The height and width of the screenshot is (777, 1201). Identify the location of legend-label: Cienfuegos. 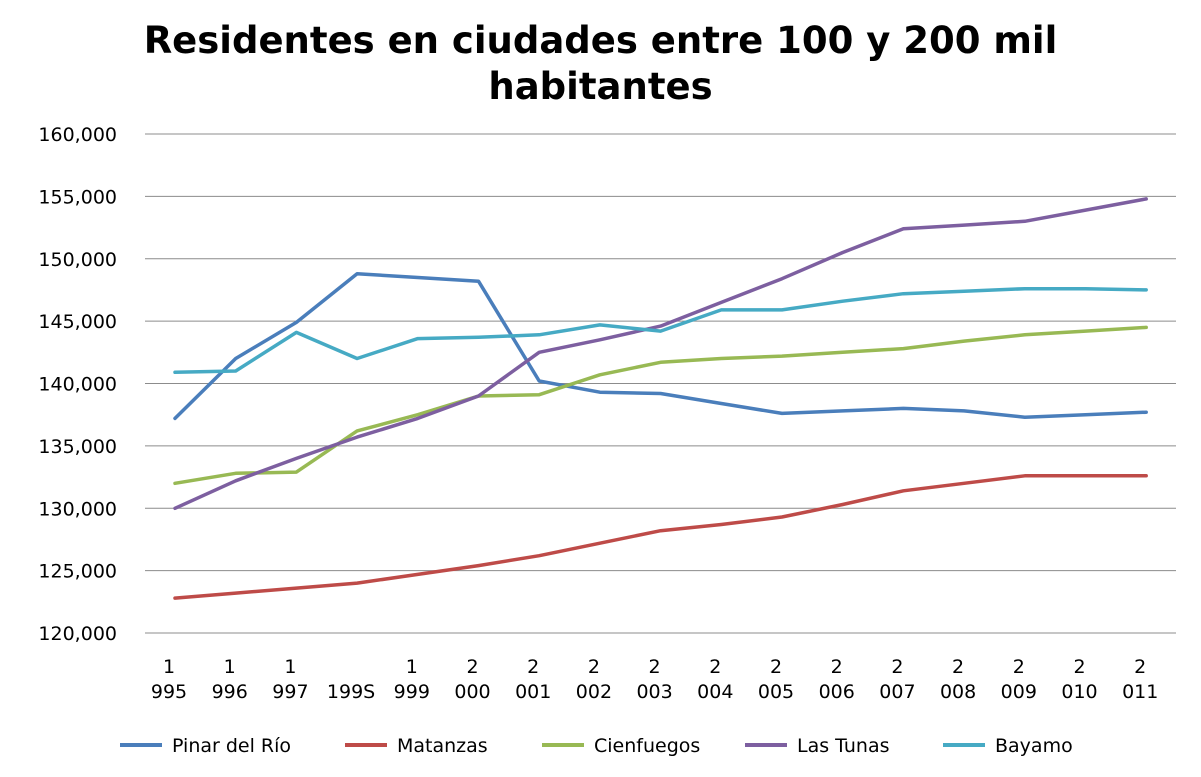
(647, 746).